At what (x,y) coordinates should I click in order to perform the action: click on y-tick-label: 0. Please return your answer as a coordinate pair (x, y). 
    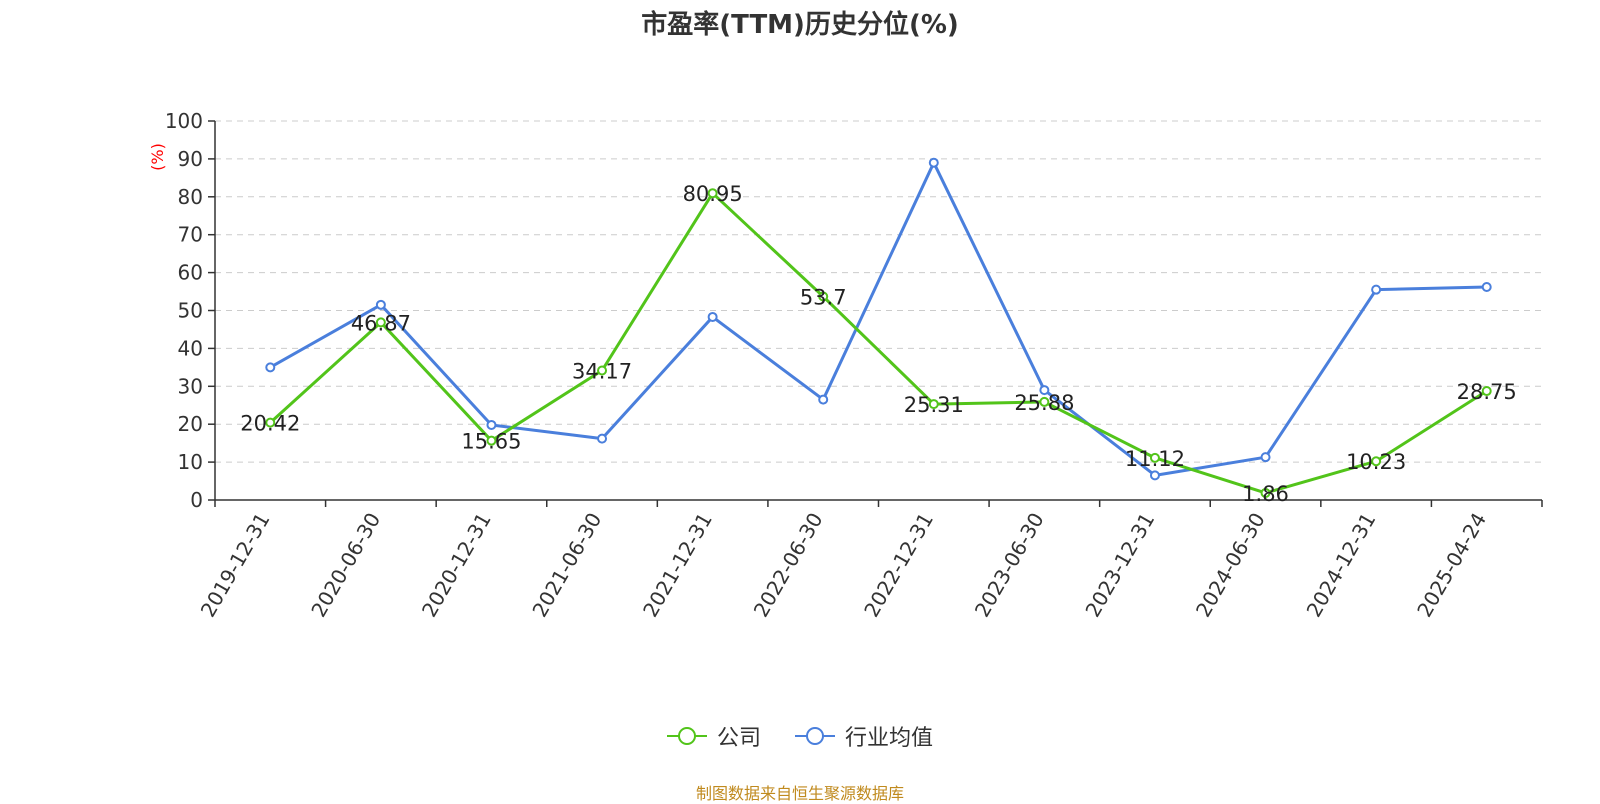
    Looking at the image, I should click on (196, 500).